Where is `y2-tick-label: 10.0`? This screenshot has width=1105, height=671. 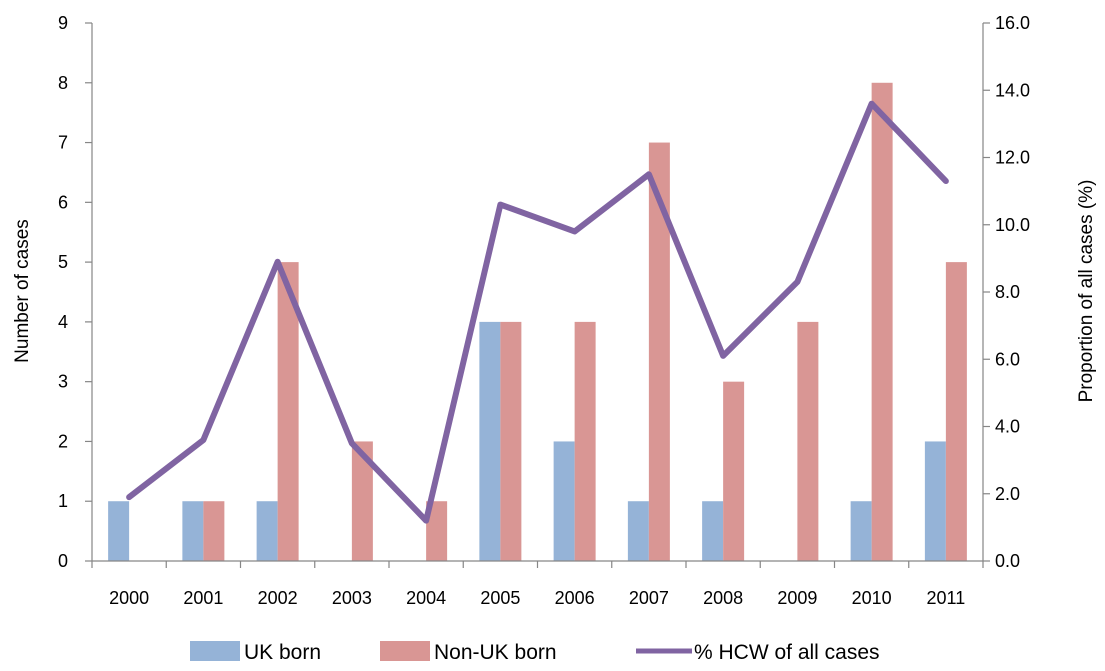
y2-tick-label: 10.0 is located at coordinates (1012, 225).